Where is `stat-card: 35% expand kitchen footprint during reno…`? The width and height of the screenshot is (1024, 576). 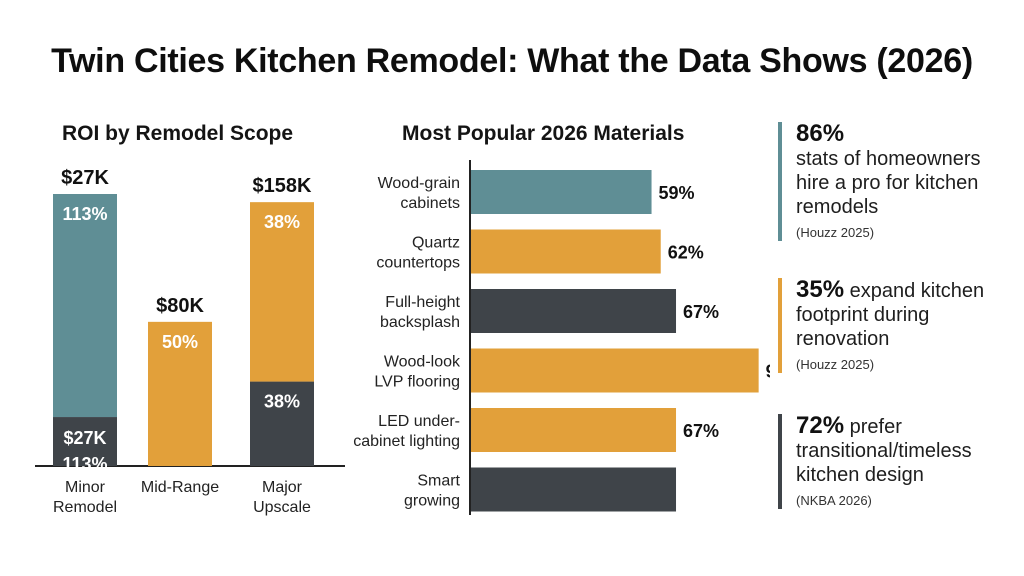 stat-card: 35% expand kitchen footprint during reno… is located at coordinates (901, 325).